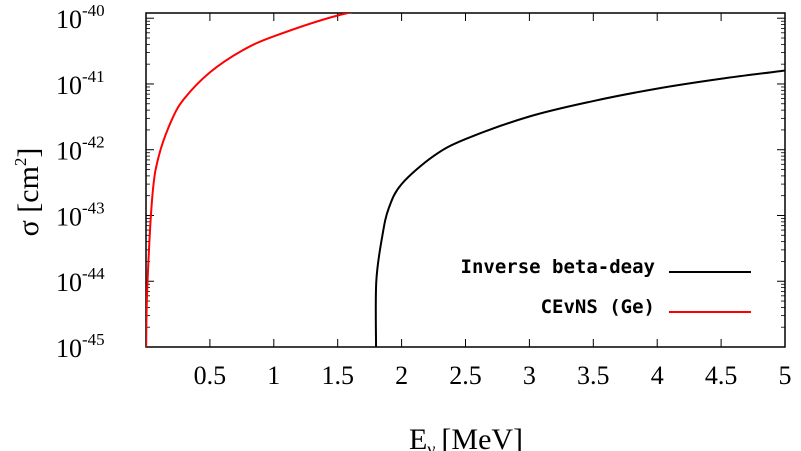 The height and width of the screenshot is (451, 801). I want to click on x-tick-label: 5, so click(785, 375).